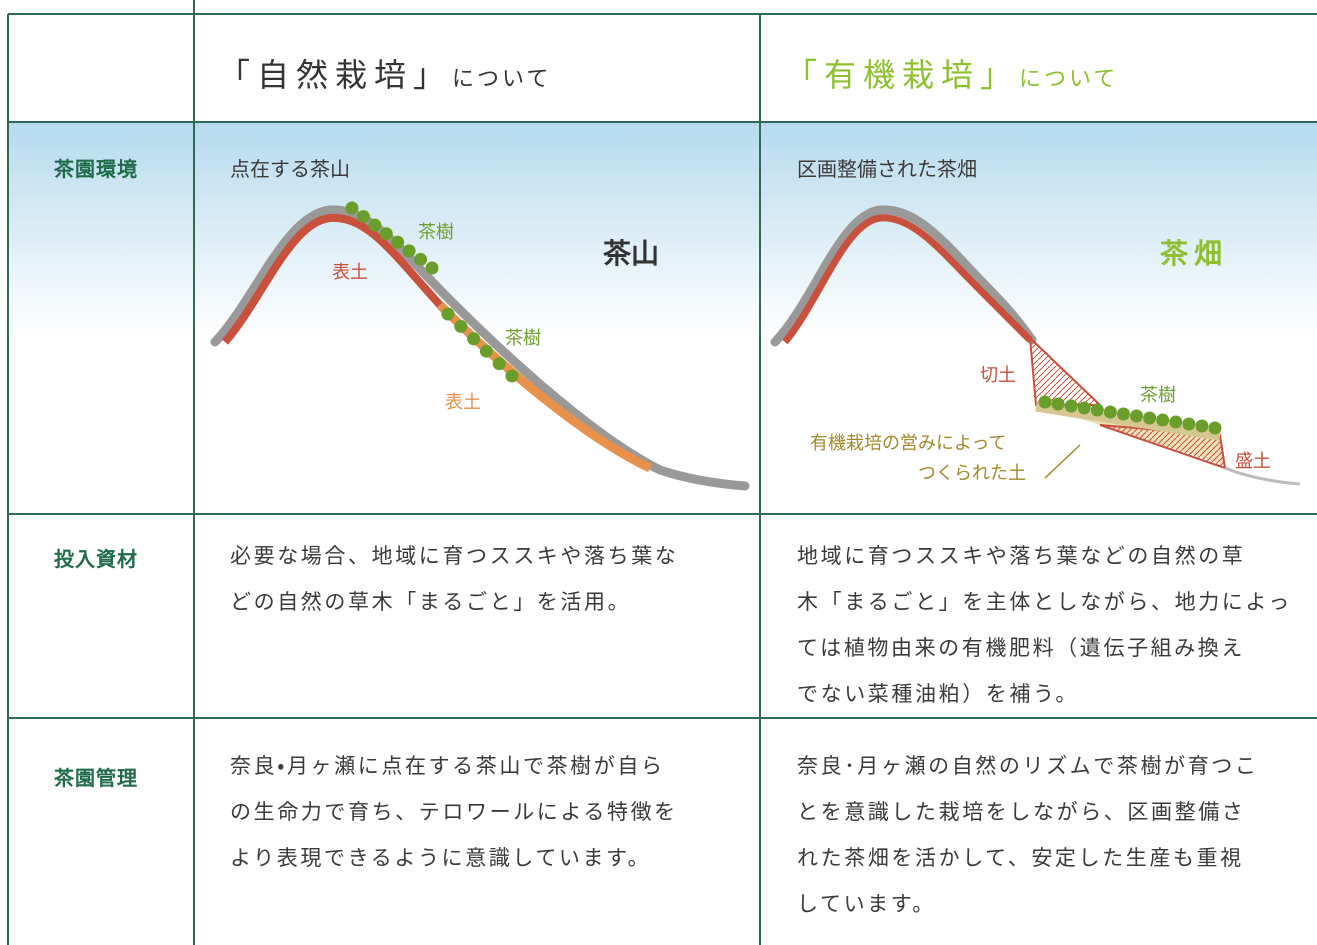 The image size is (1317, 945). I want to click on illustration-left, so click(480, 346).